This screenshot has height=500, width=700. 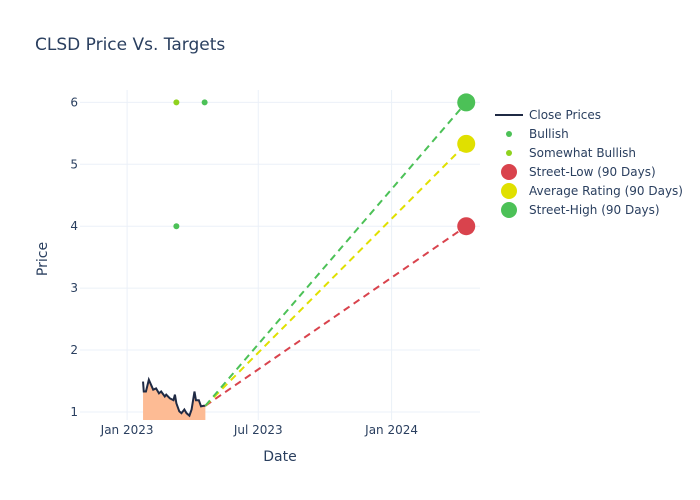 I want to click on x-tick-label: Jan 2023, so click(x=127, y=430).